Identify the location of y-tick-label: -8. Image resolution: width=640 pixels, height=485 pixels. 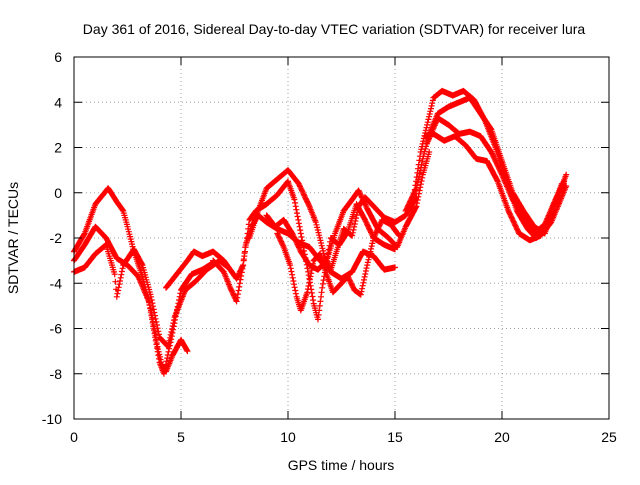
(56, 374).